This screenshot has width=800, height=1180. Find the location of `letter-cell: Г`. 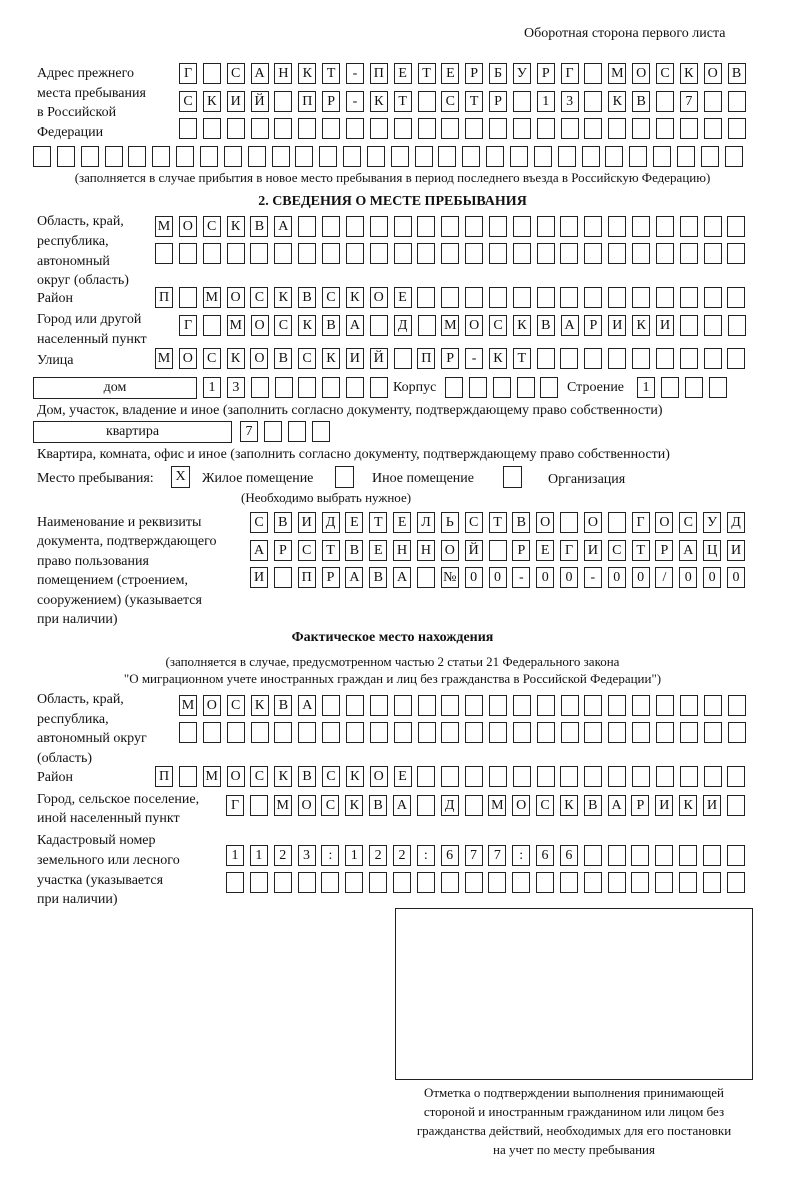

letter-cell: Г is located at coordinates (640, 522).